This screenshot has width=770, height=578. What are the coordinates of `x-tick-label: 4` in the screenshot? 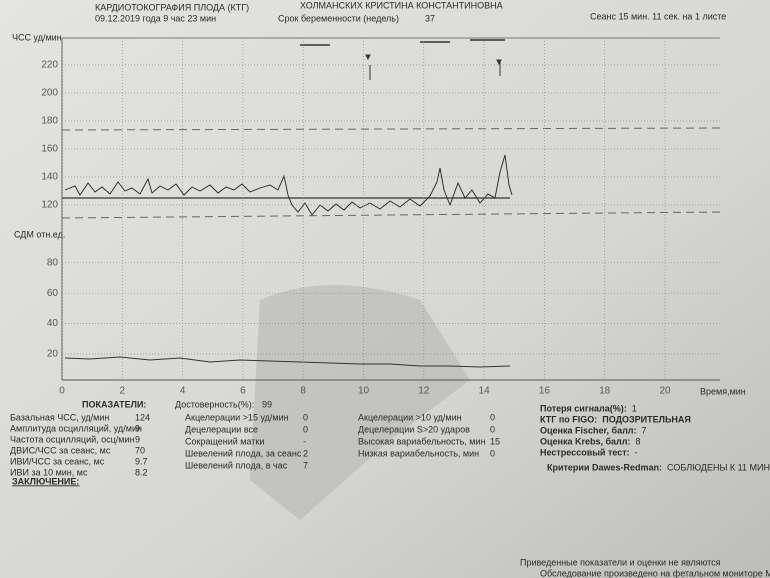 It's located at (183, 391).